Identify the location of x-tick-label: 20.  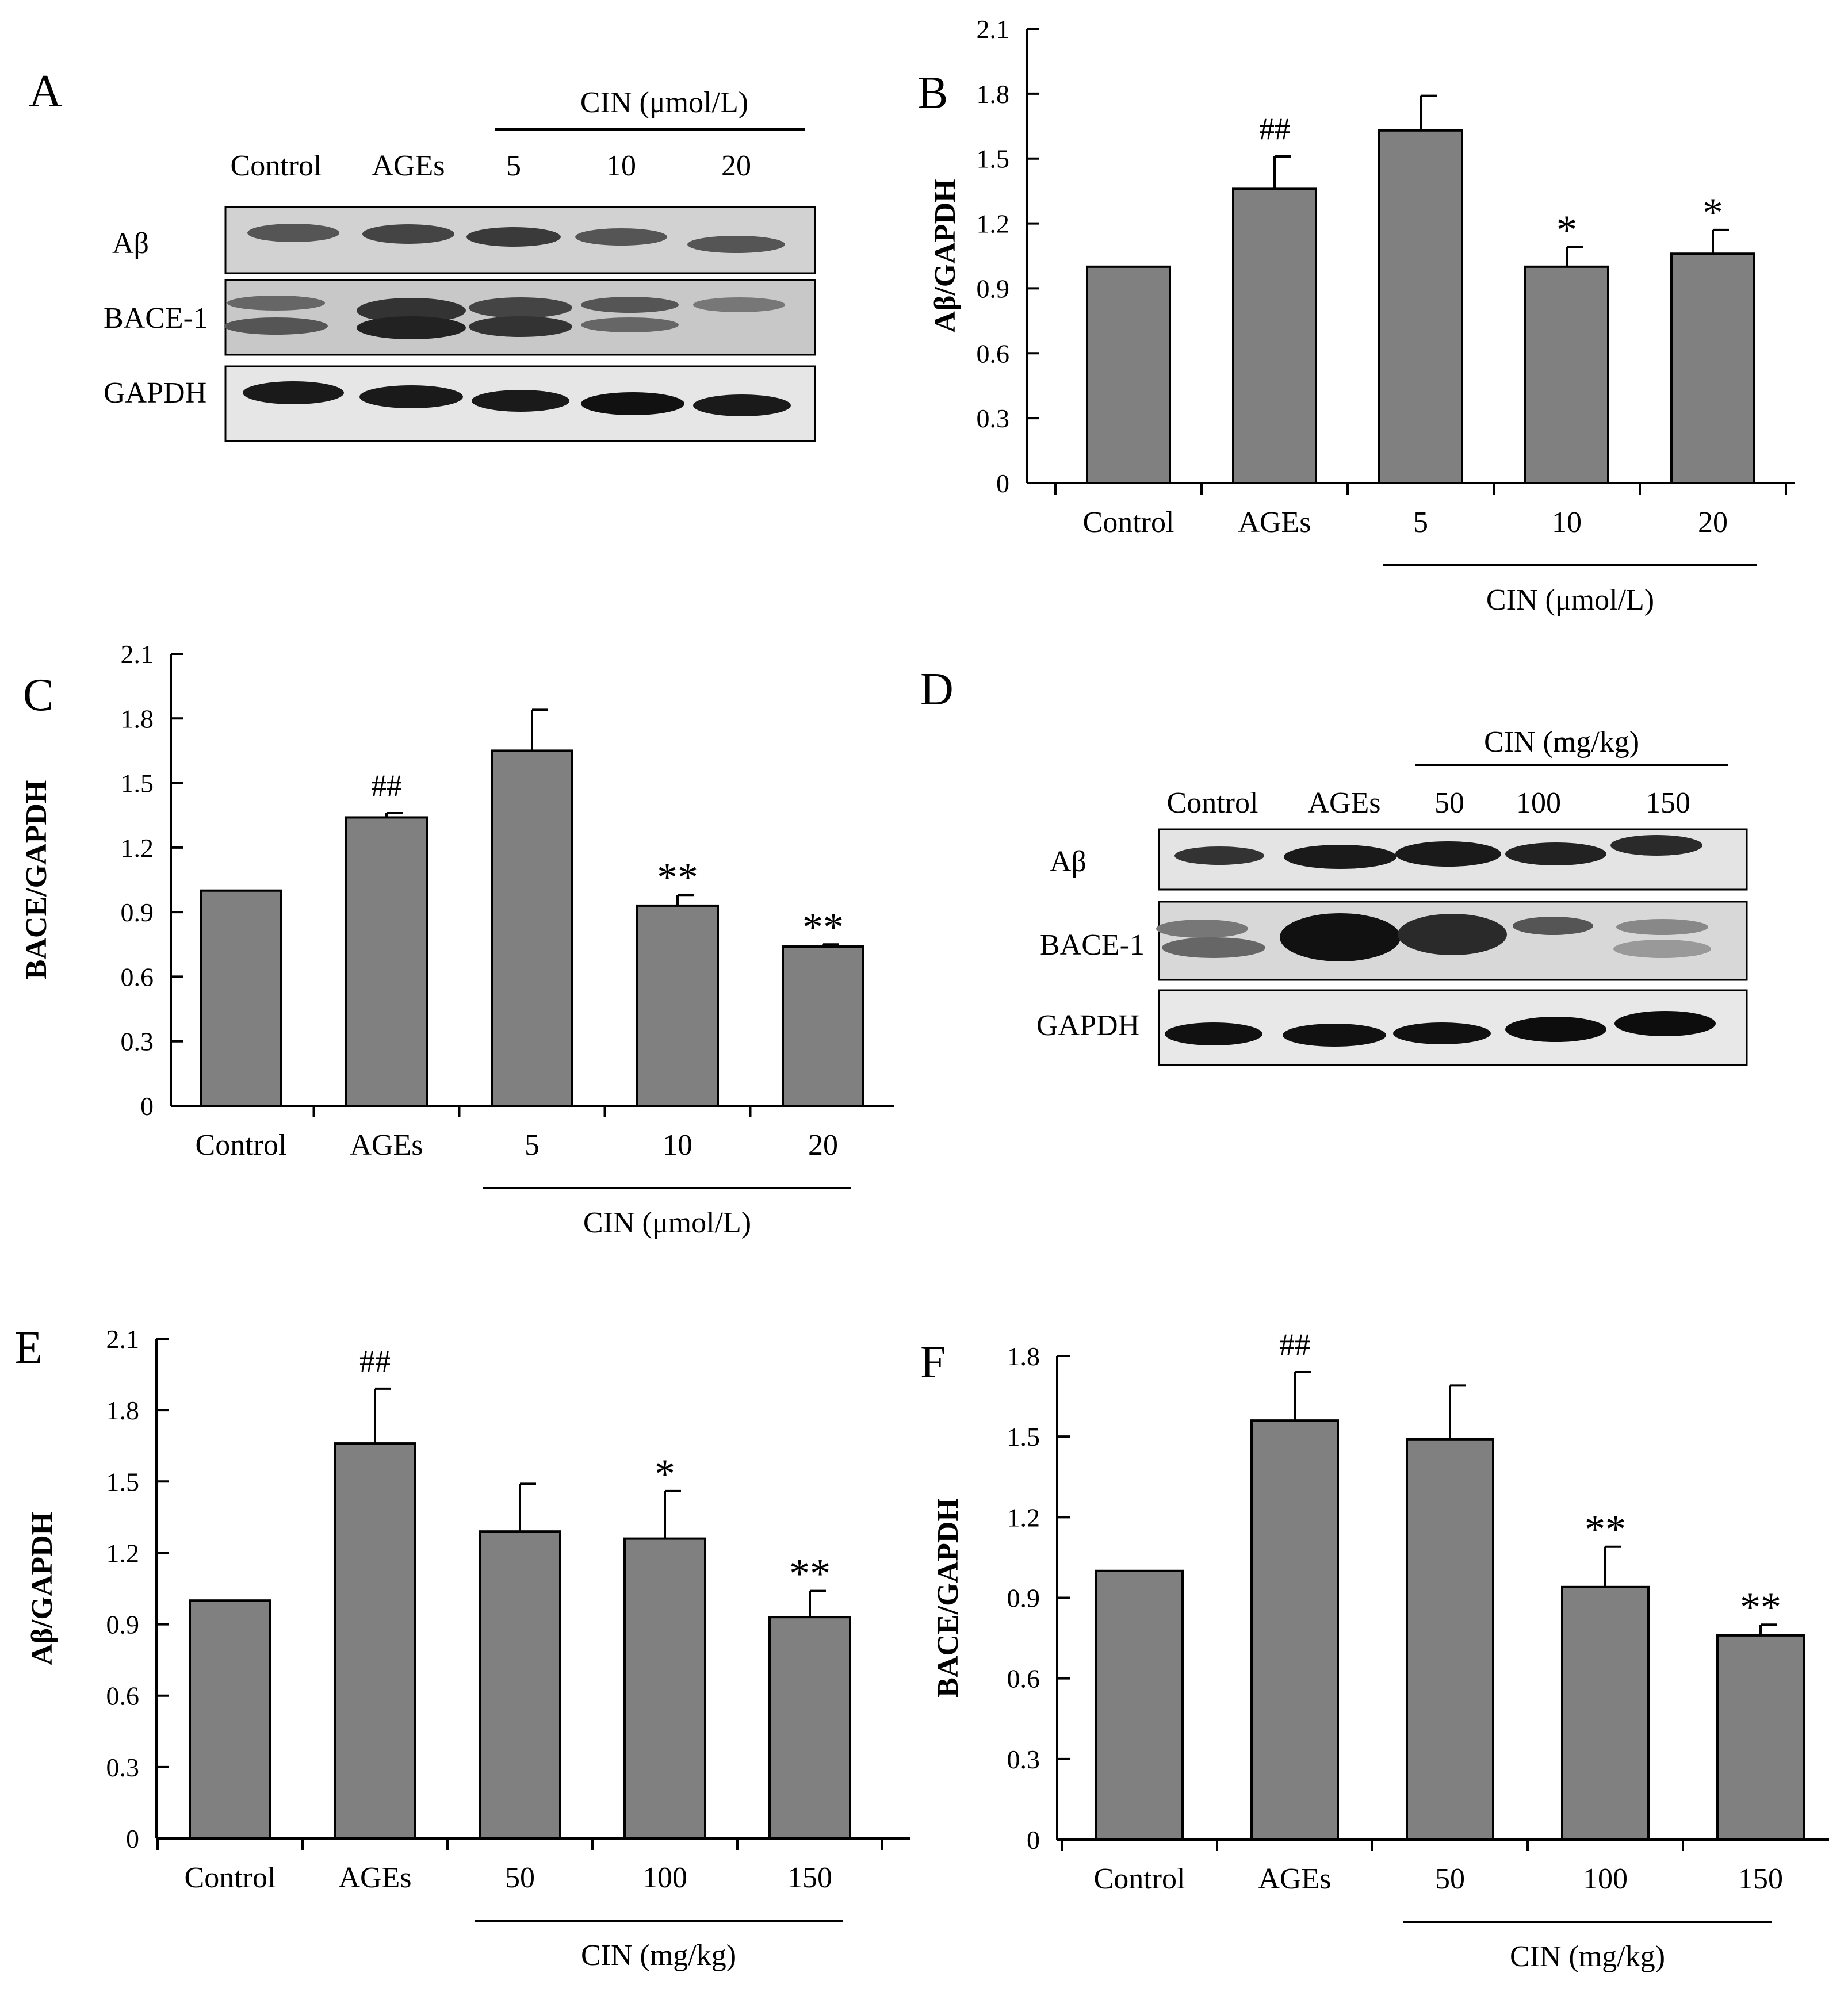
(823, 1145).